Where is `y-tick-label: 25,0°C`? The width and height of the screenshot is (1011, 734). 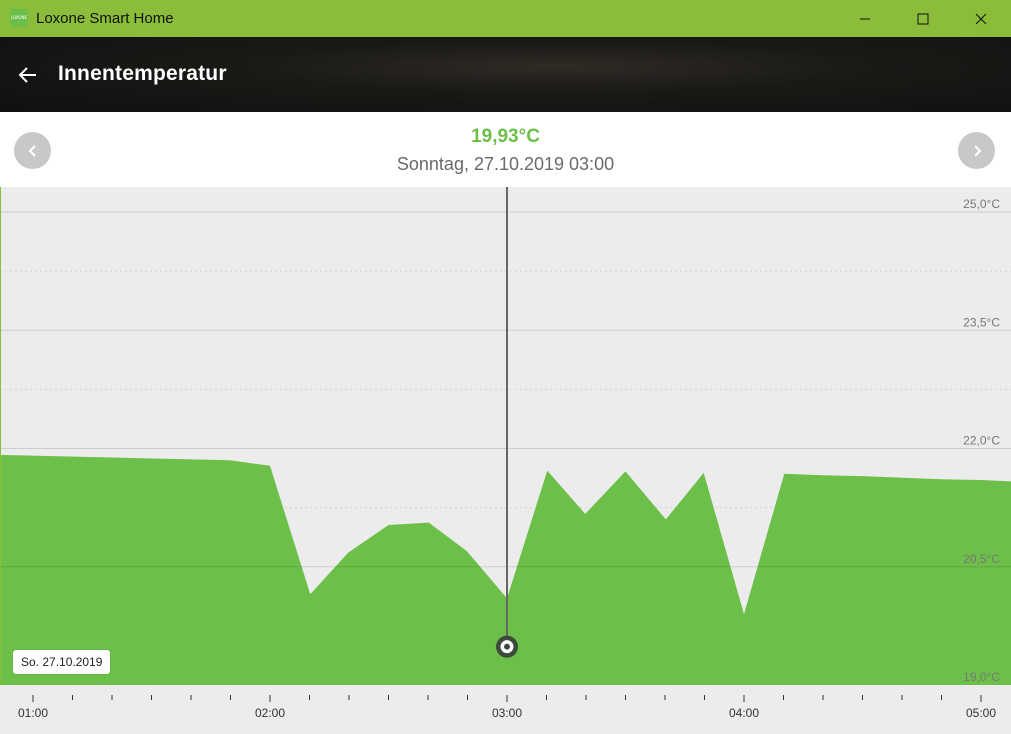 y-tick-label: 25,0°C is located at coordinates (981, 204).